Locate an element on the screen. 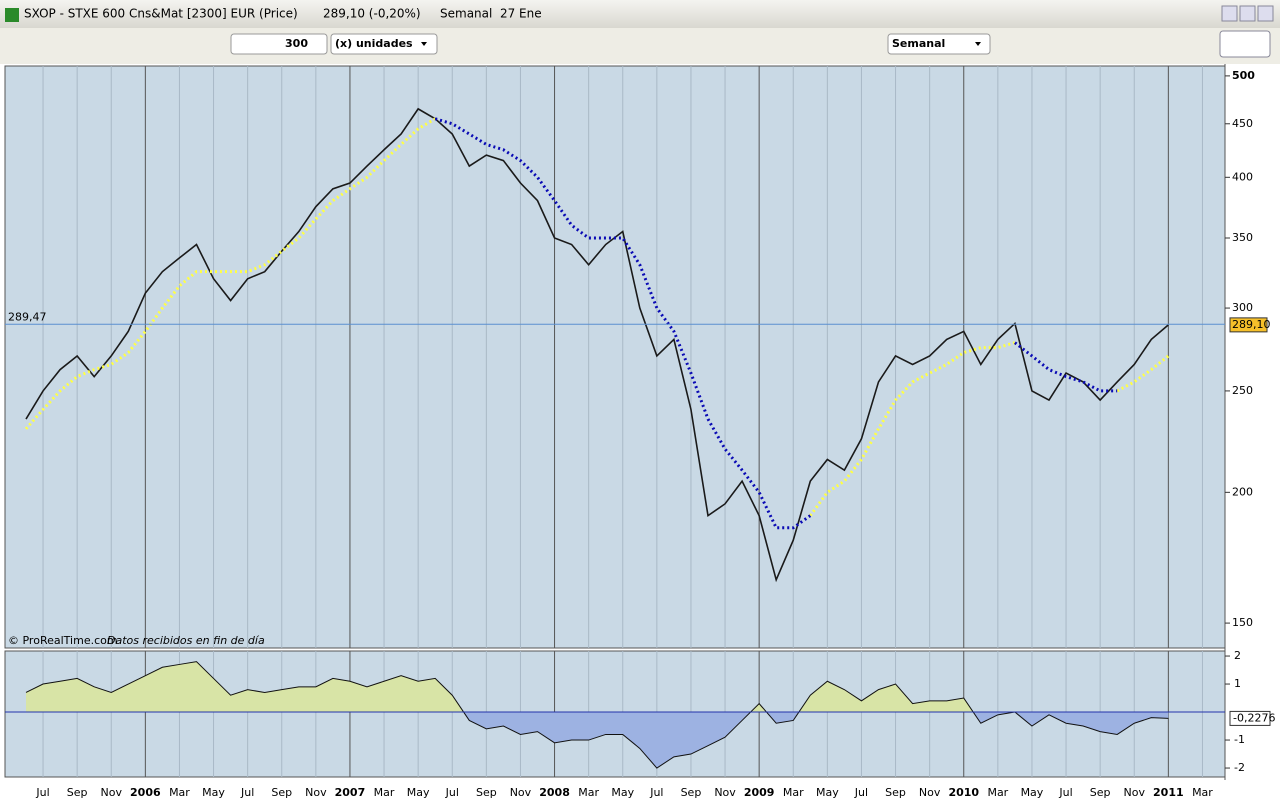 Image resolution: width=1280 pixels, height=803 pixels. units-label: (x) unidades is located at coordinates (374, 43).